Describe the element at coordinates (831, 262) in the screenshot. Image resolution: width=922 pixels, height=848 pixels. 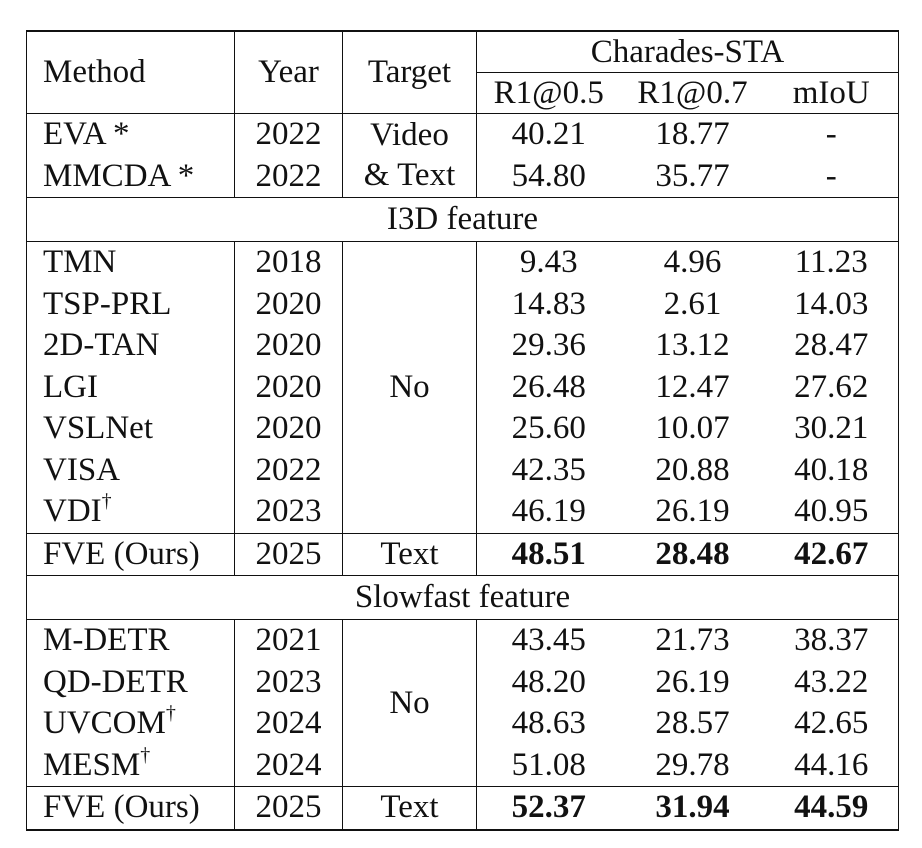
I see `miou-cell: 11.23` at that location.